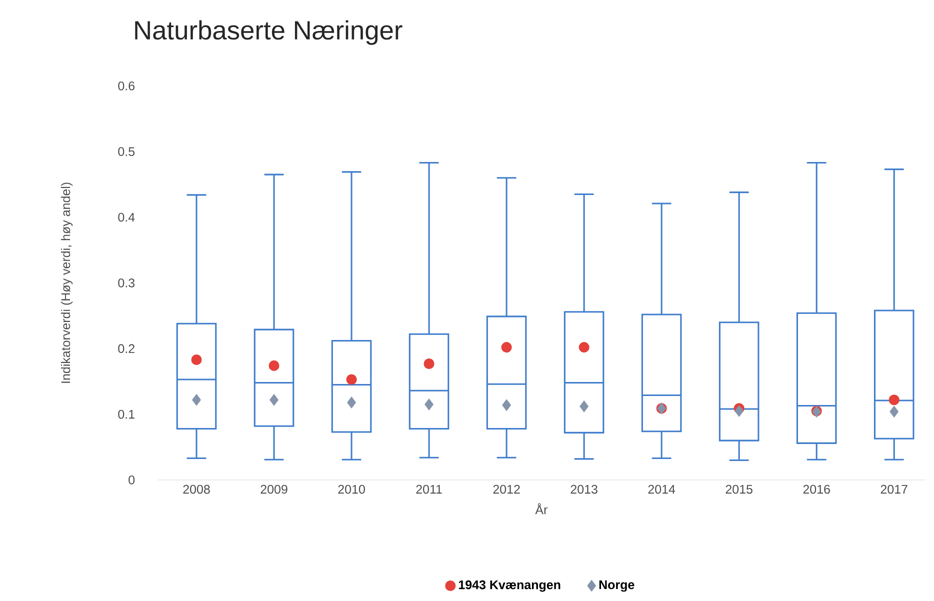 This screenshot has height=601, width=934. What do you see at coordinates (268, 32) in the screenshot?
I see `chart-title: Naturbaserte Næringer` at bounding box center [268, 32].